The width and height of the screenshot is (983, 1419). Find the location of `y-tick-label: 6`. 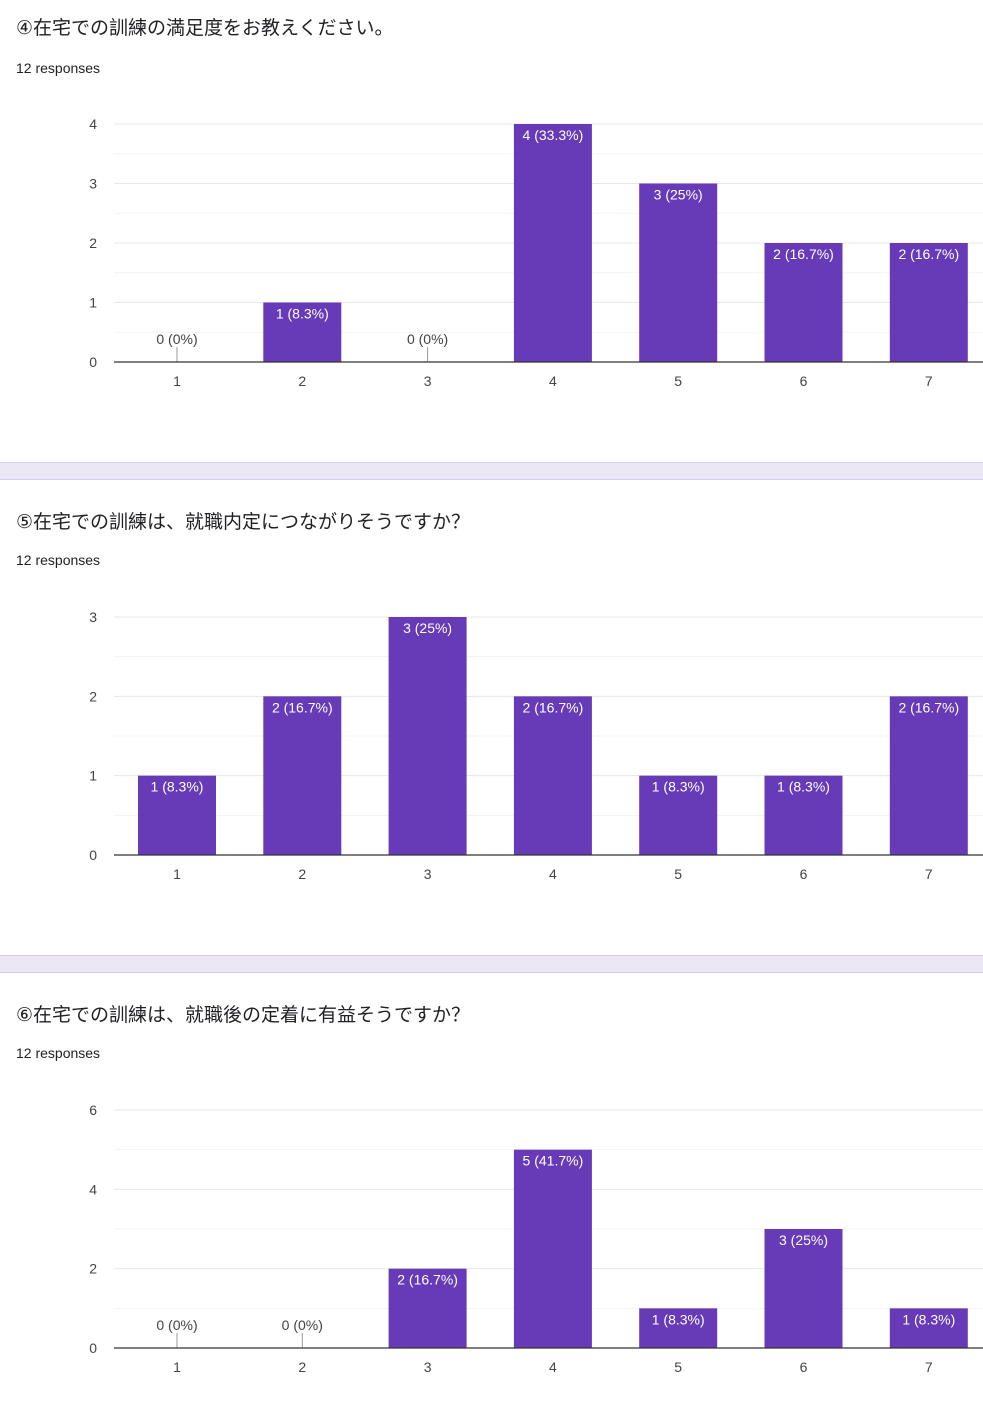

y-tick-label: 6 is located at coordinates (93, 1110).